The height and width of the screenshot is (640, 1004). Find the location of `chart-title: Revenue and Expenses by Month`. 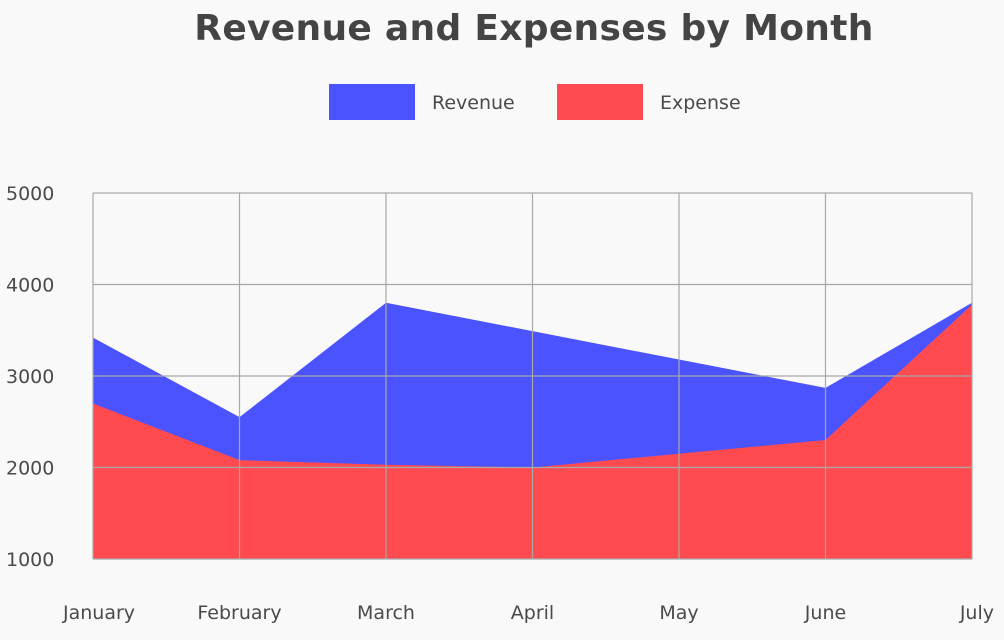

chart-title: Revenue and Expenses by Month is located at coordinates (534, 28).